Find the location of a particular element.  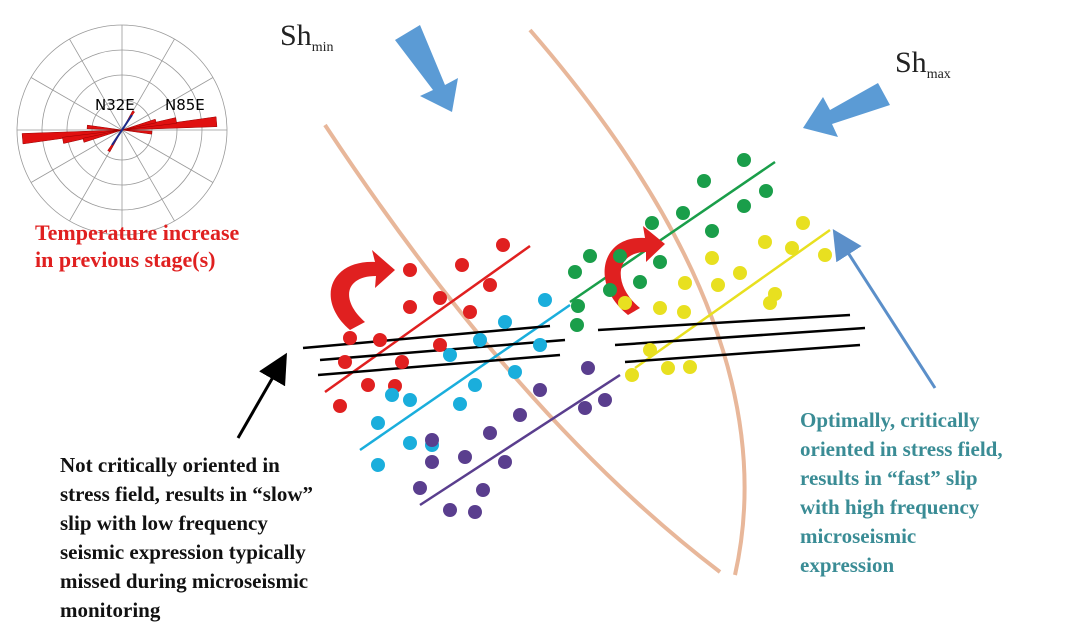

annotation-line: missed during microseismic is located at coordinates (184, 581).